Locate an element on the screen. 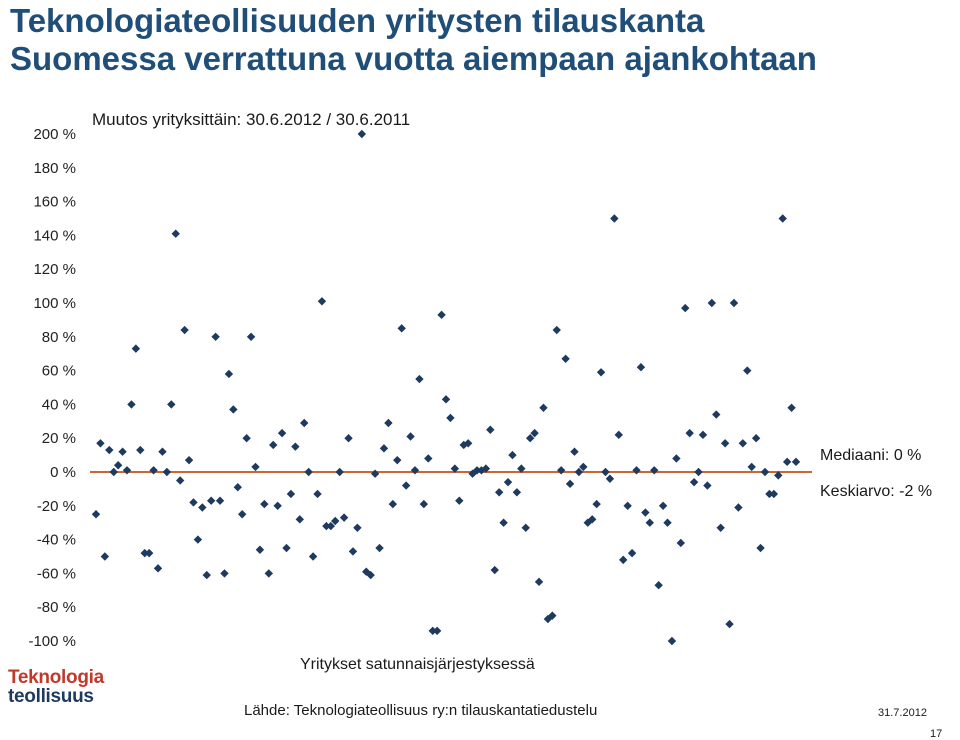  mean-annotation: Keskiarvo: -2 % is located at coordinates (876, 491).